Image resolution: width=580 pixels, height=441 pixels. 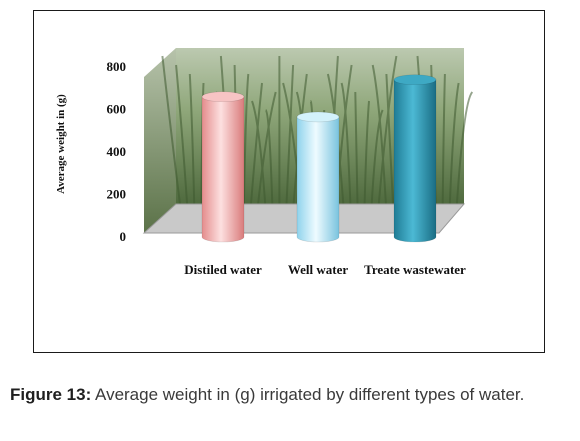 I want to click on x-tick-label-1: Distiled water, so click(x=223, y=269).